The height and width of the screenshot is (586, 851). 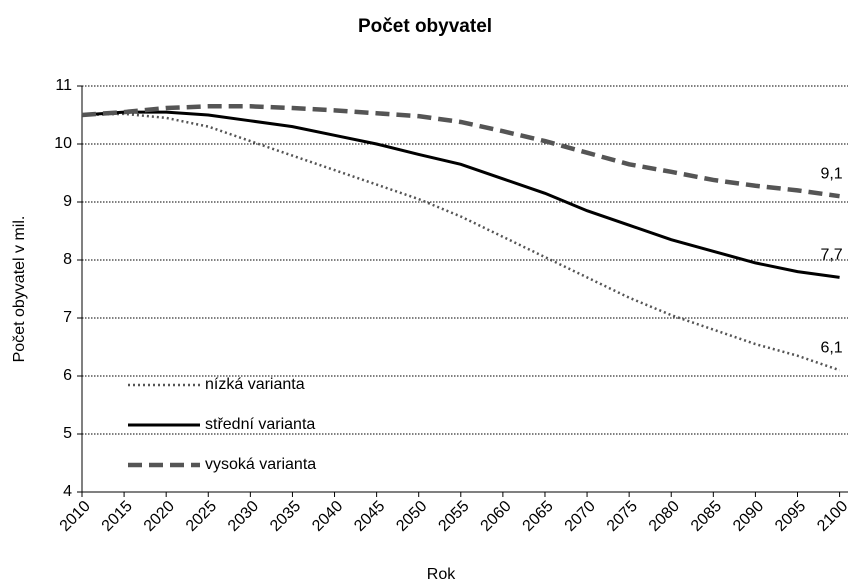 What do you see at coordinates (369, 516) in the screenshot?
I see `x-tick-label: 2045` at bounding box center [369, 516].